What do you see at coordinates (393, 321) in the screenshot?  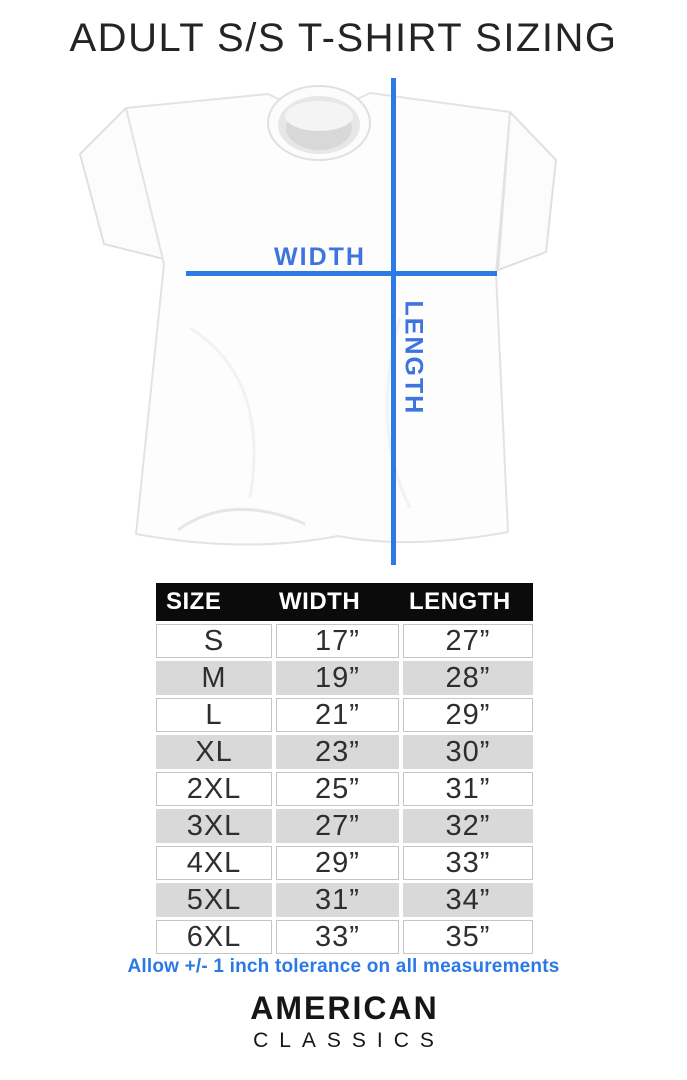 I see `length-measure-line` at bounding box center [393, 321].